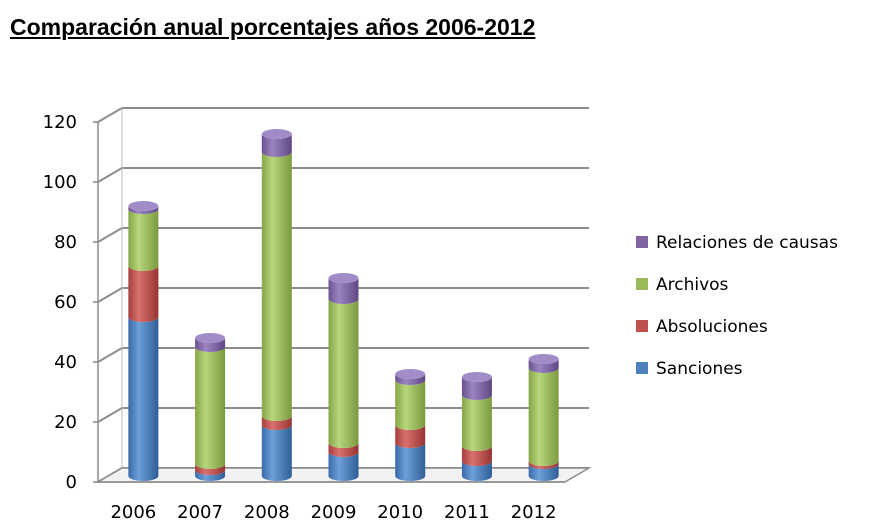  What do you see at coordinates (143, 210) in the screenshot?
I see `bar-2006-relaciones-de-causas` at bounding box center [143, 210].